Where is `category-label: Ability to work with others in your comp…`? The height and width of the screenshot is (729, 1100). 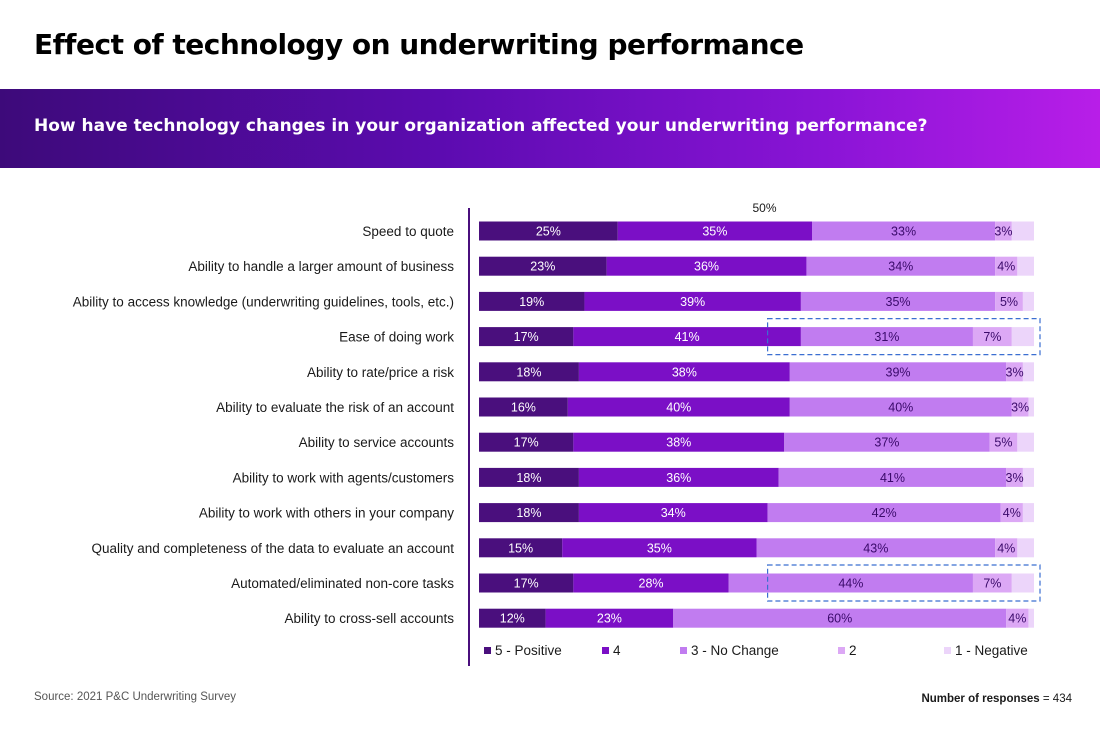
category-label: Ability to work with others in your comp… is located at coordinates (326, 513).